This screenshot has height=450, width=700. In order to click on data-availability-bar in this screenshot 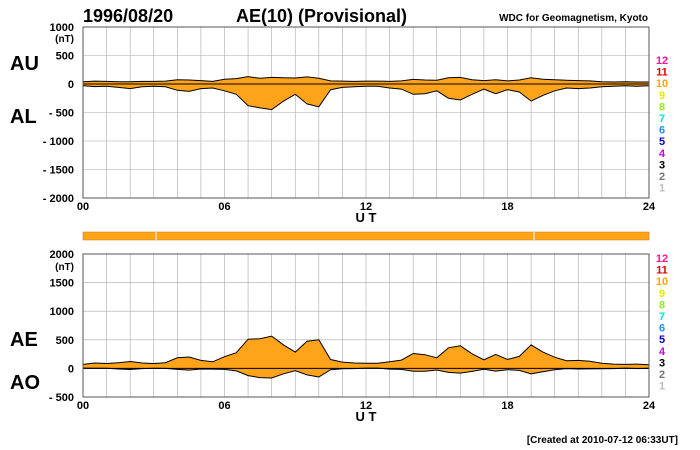, I will do `click(366, 236)`.